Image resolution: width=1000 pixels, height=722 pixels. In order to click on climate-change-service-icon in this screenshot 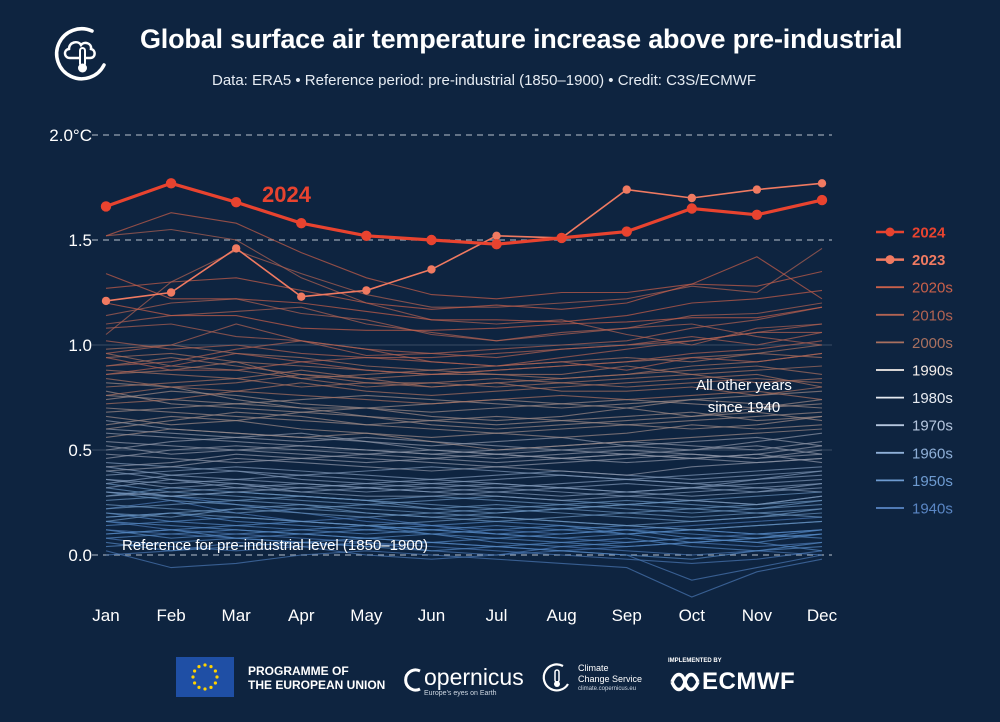, I will do `click(555, 677)`.